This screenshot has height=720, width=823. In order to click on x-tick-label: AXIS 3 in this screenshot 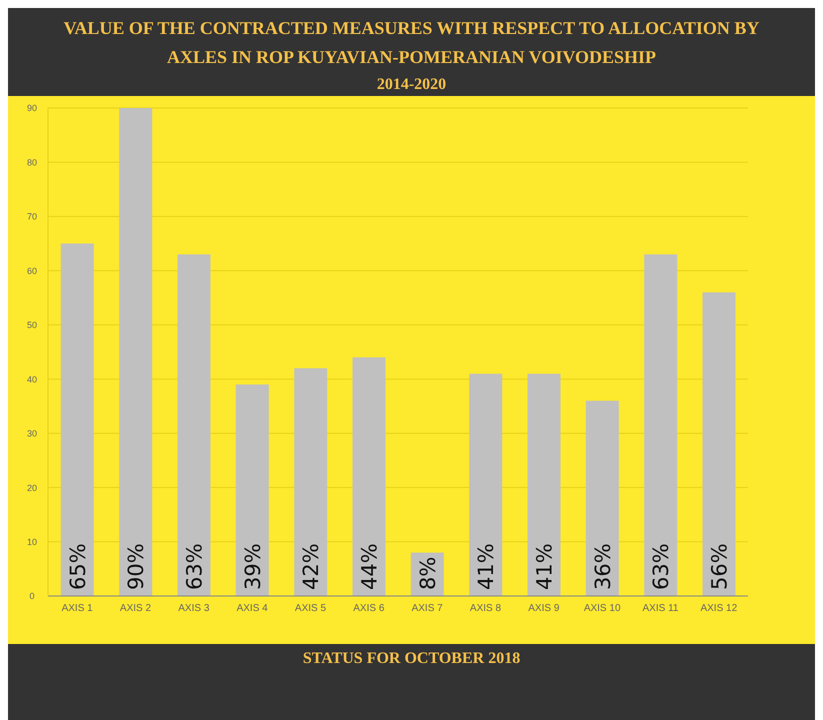, I will do `click(194, 608)`.